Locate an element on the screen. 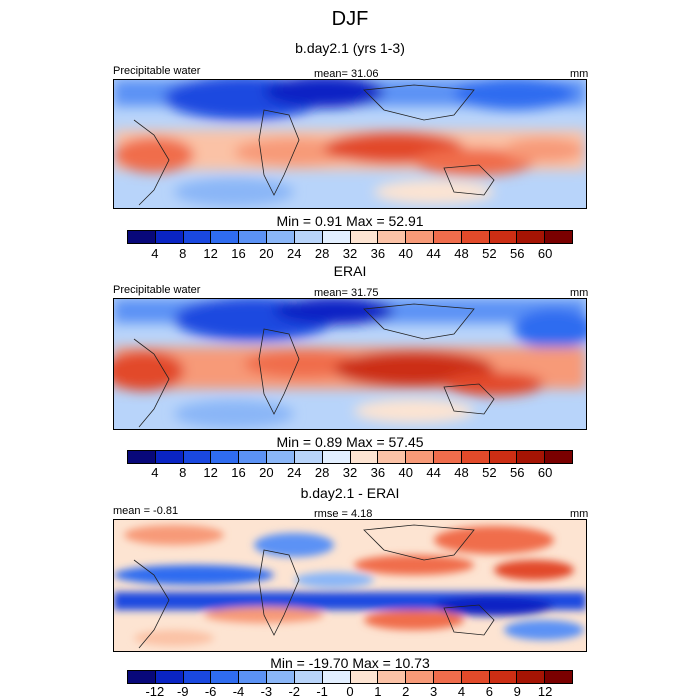 This screenshot has height=700, width=700. colorbar-1-tick-label: 56 is located at coordinates (517, 253).